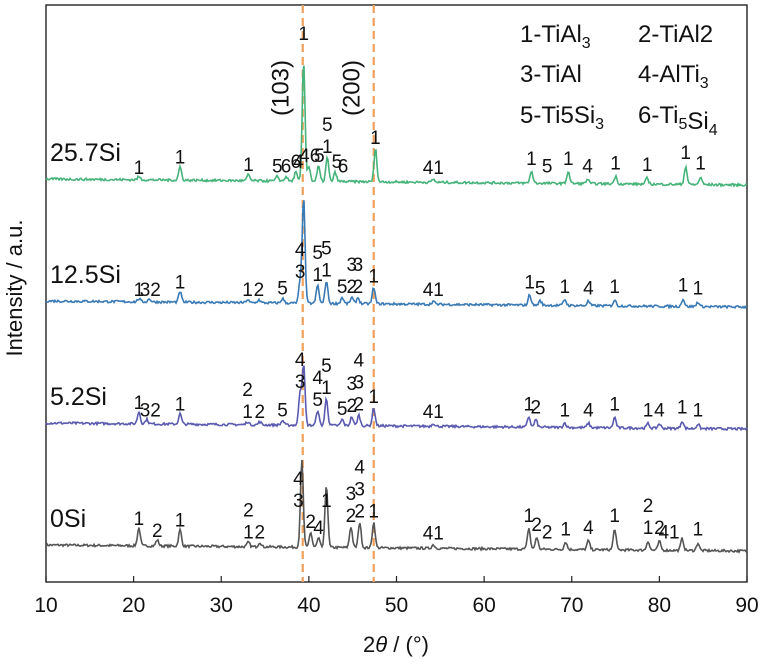  I want to click on x-tick-label: 10, so click(45, 605).